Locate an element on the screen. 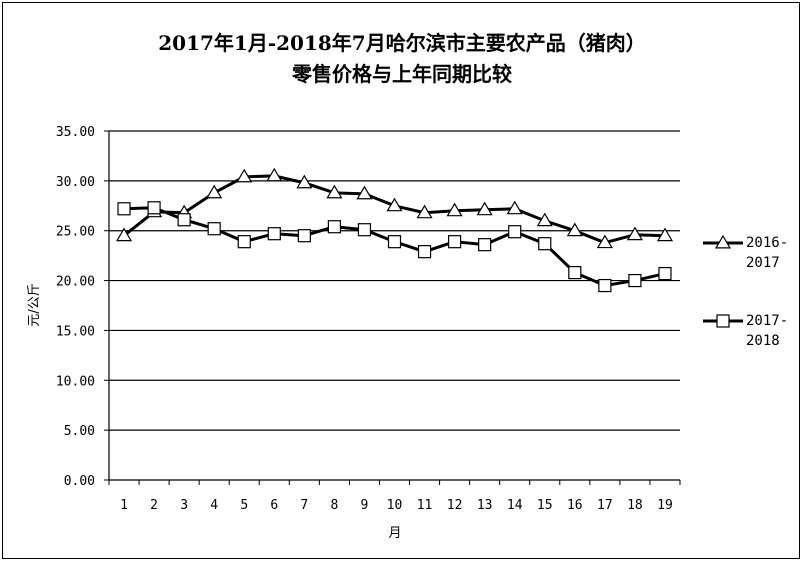 The height and width of the screenshot is (563, 804). y-tick-label: 35.00 is located at coordinates (75, 132).